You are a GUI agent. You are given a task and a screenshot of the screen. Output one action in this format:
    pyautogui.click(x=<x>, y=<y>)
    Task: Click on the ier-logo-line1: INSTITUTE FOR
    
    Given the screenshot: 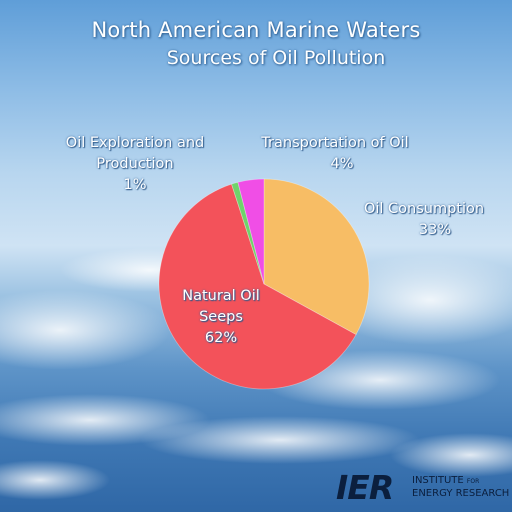 What is the action you would take?
    pyautogui.click(x=445, y=481)
    